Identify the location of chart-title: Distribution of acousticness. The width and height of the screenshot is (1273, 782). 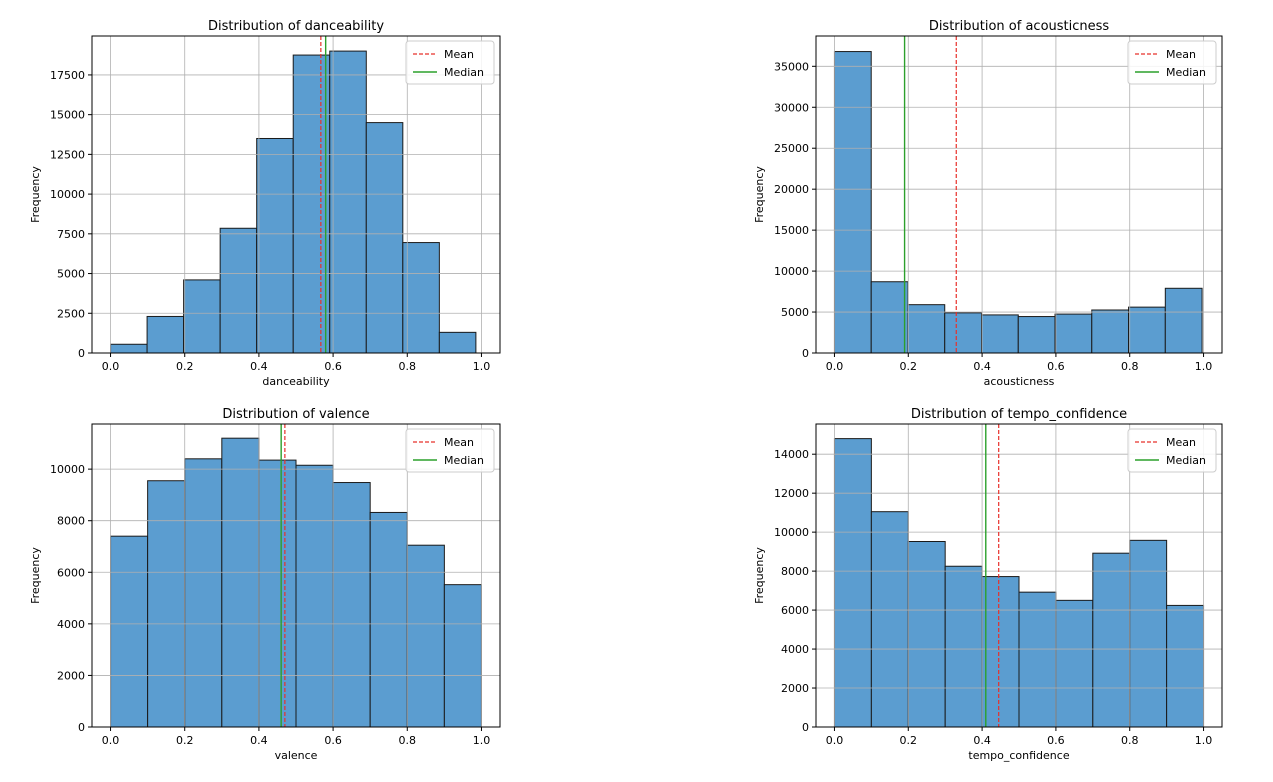
(1019, 26).